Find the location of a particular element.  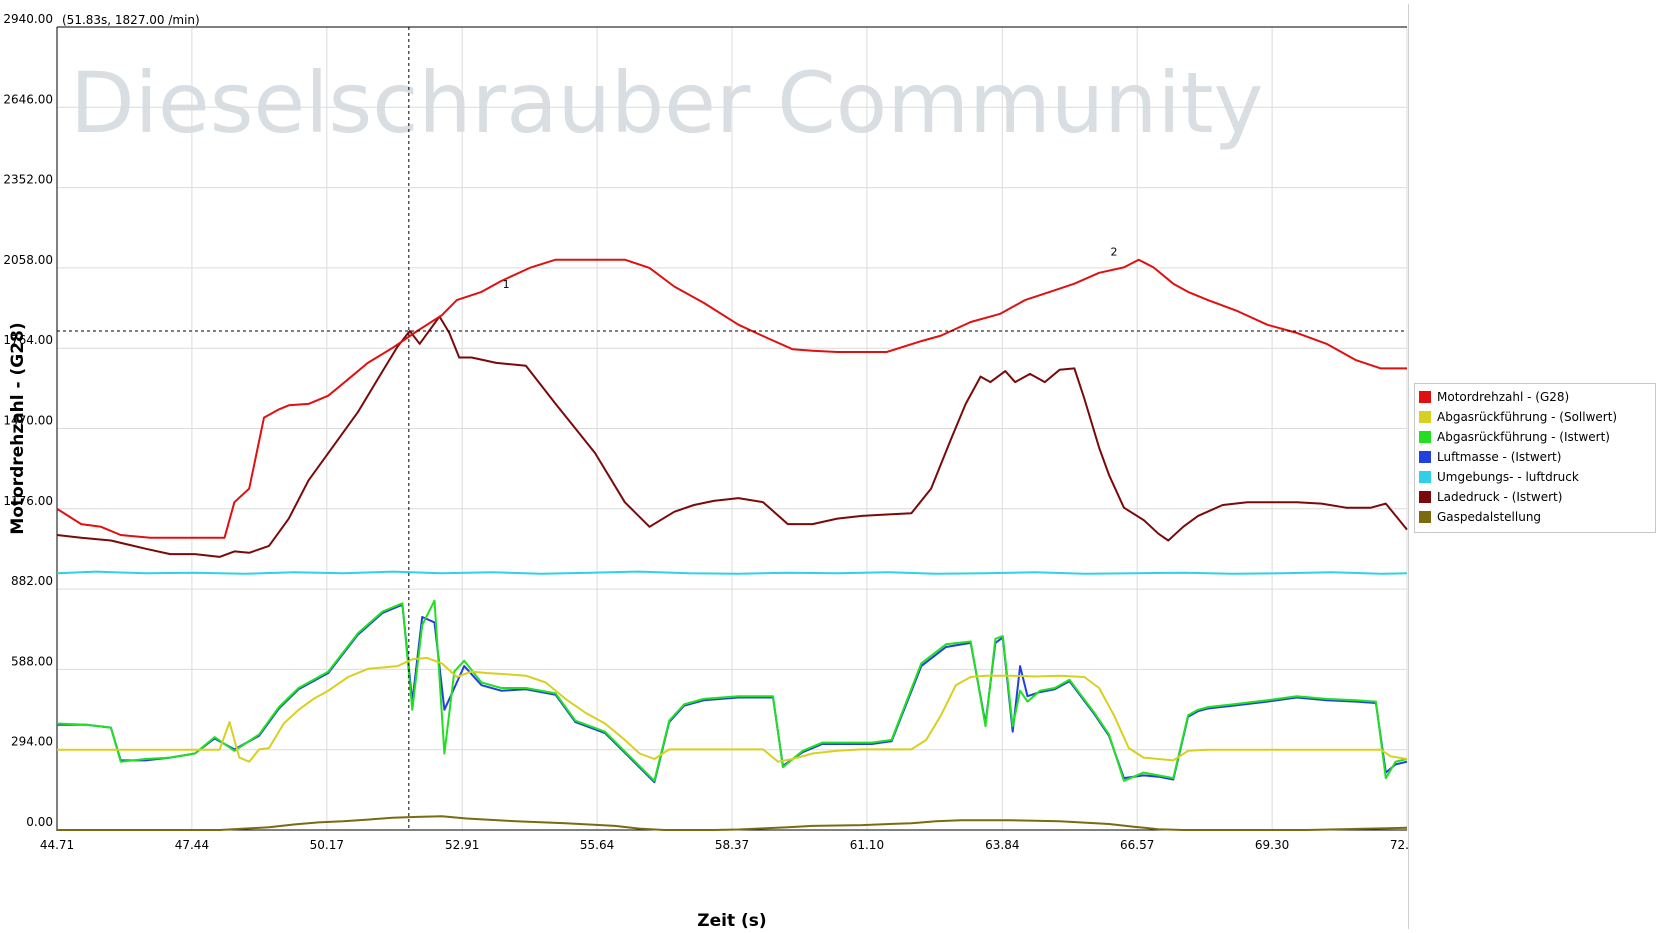

y-tick-label: 294.00 is located at coordinates (32, 742).